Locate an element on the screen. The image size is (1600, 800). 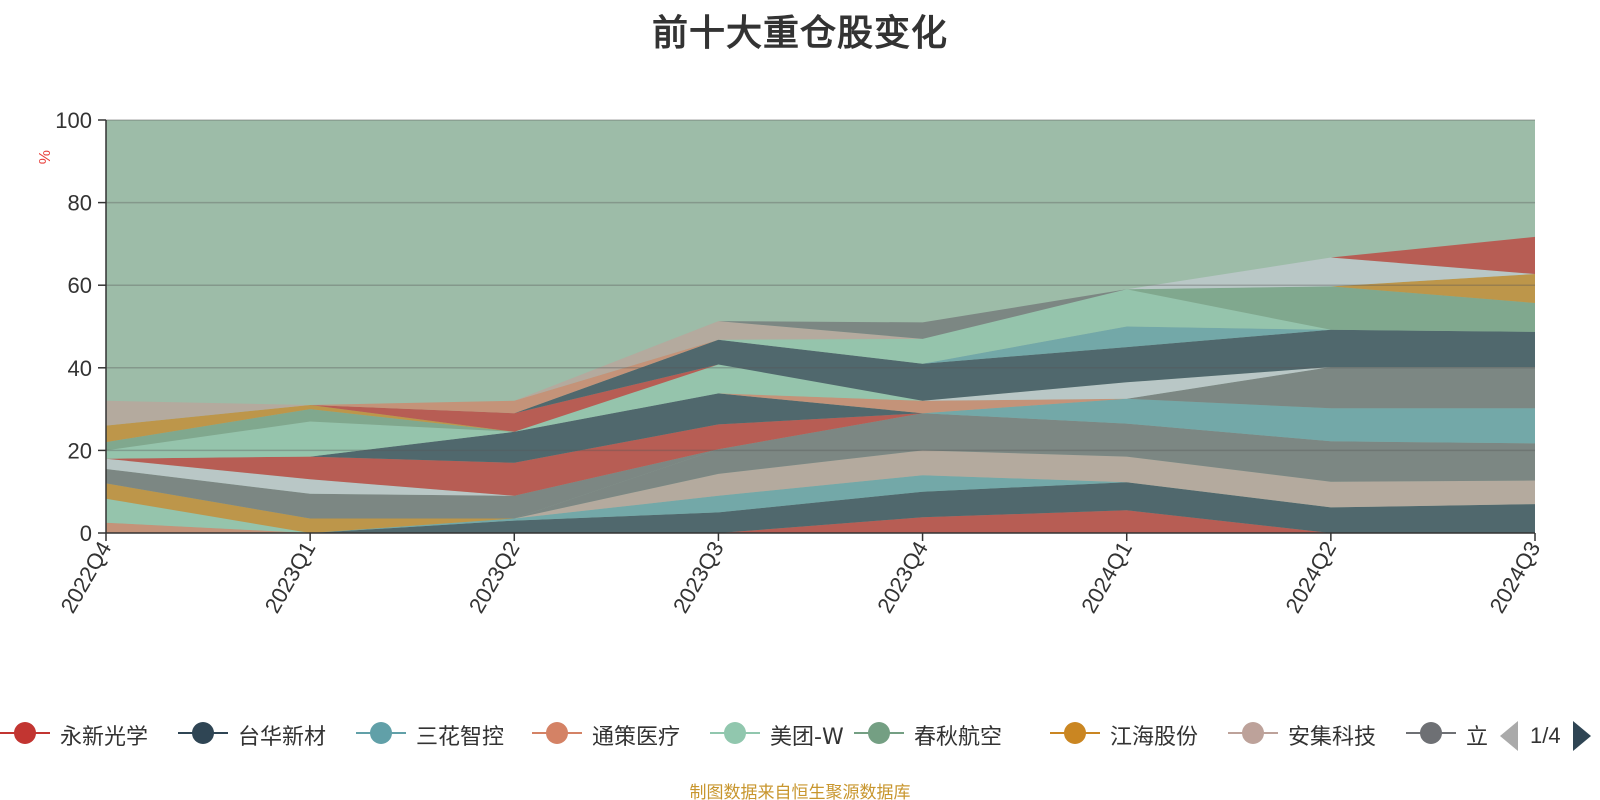
area-series-s26 is located at coordinates (820, 345).